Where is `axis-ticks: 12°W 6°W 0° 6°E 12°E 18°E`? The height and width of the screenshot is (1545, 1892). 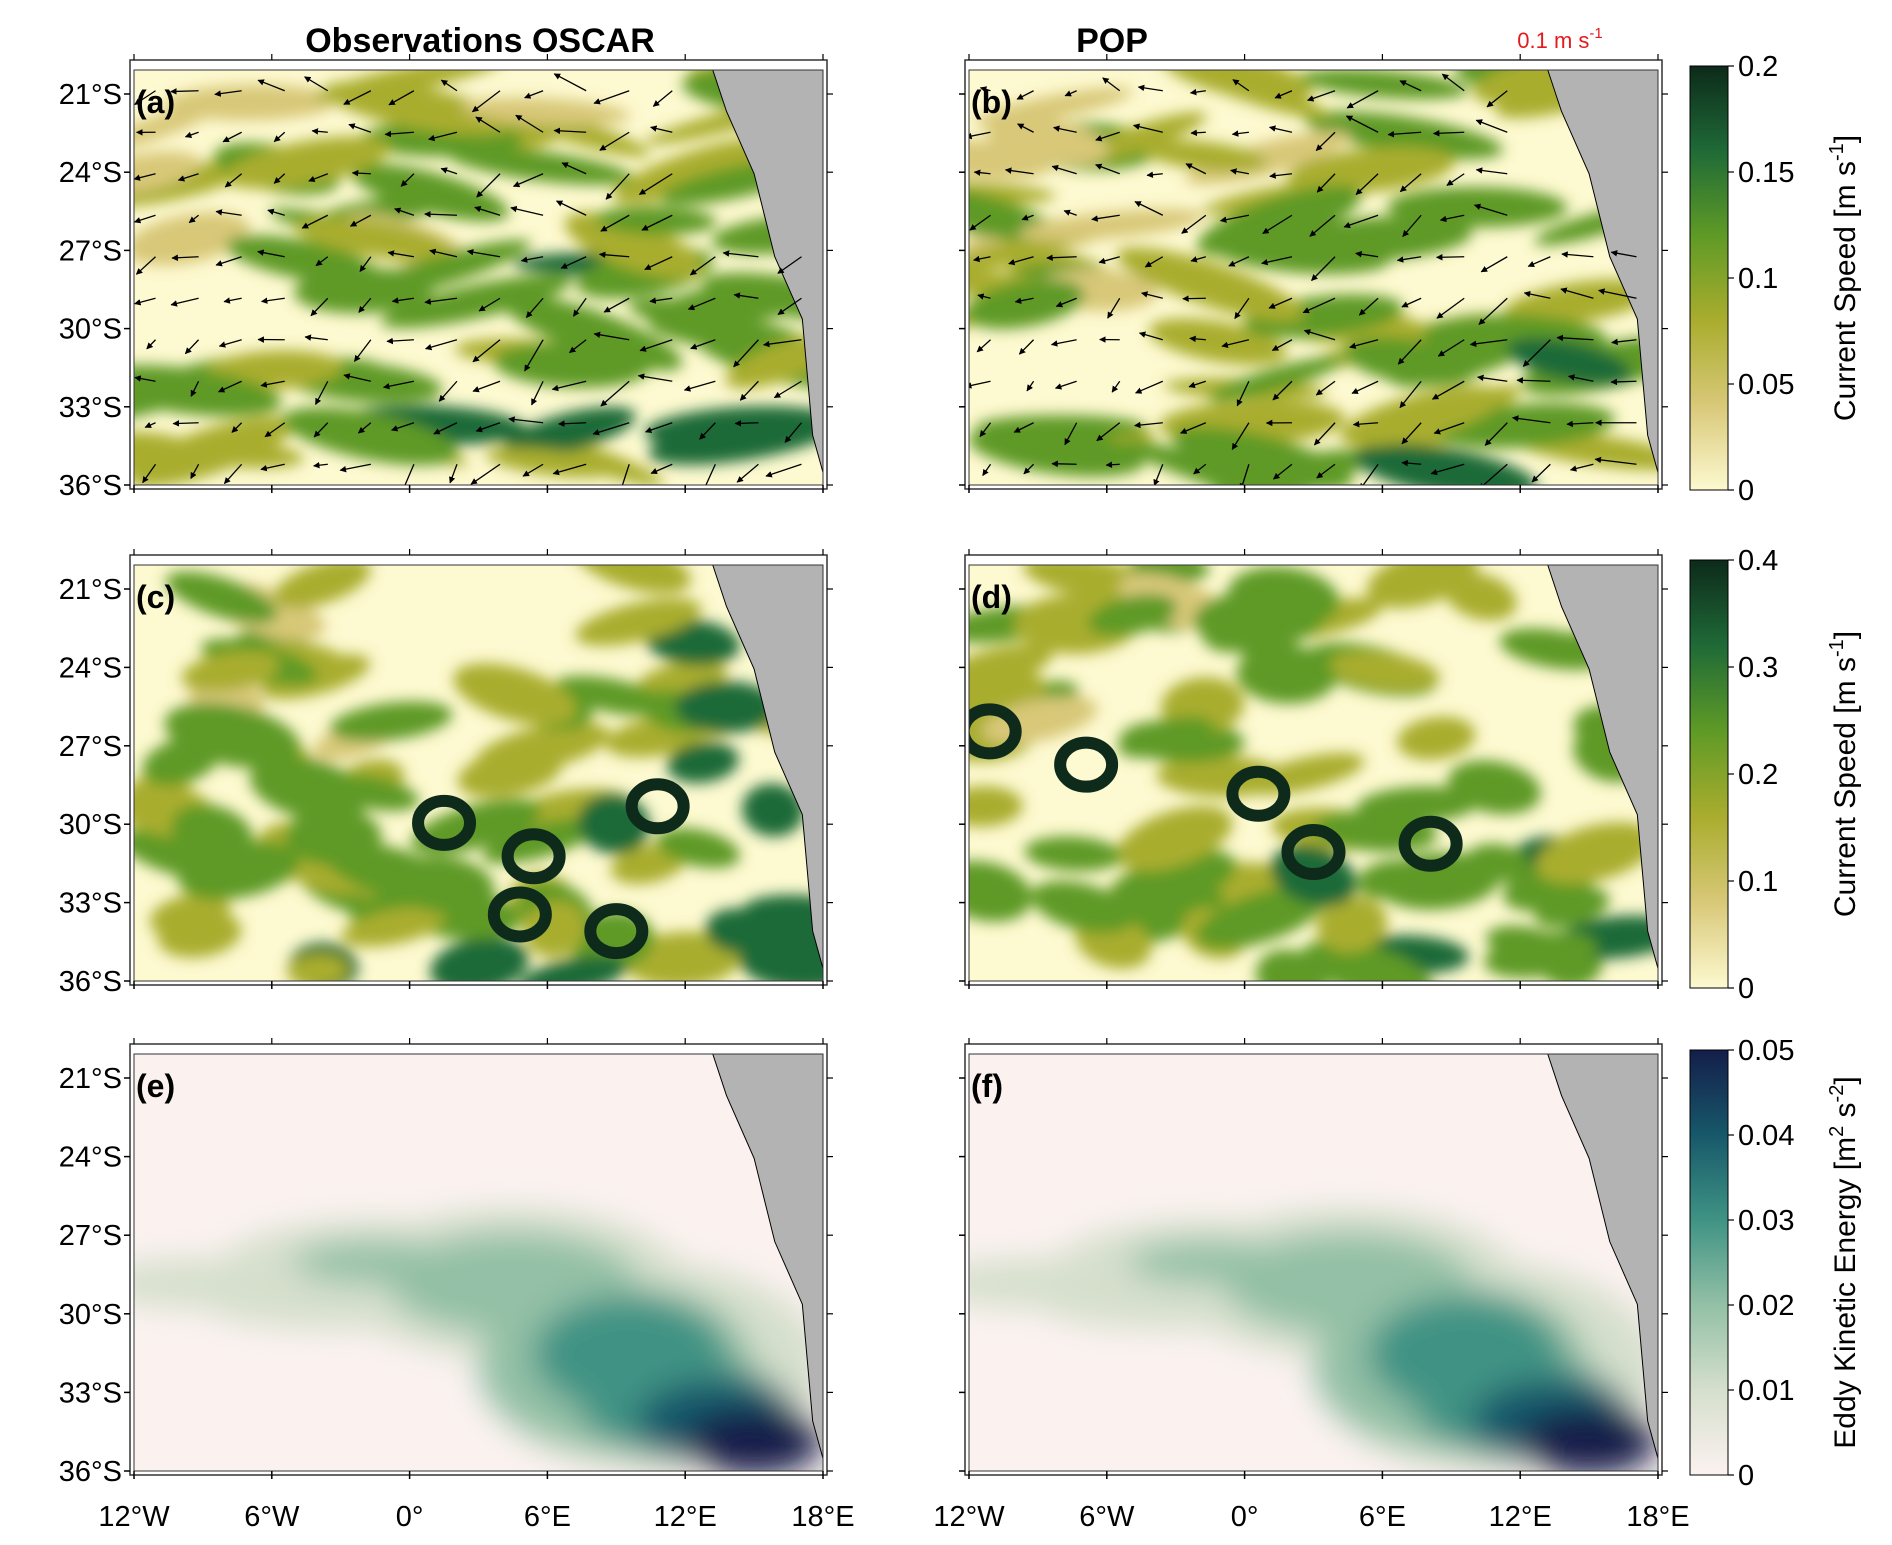 axis-ticks: 12°W 6°W 0° 6°E 12°E 18°E is located at coordinates (1311, 1285).